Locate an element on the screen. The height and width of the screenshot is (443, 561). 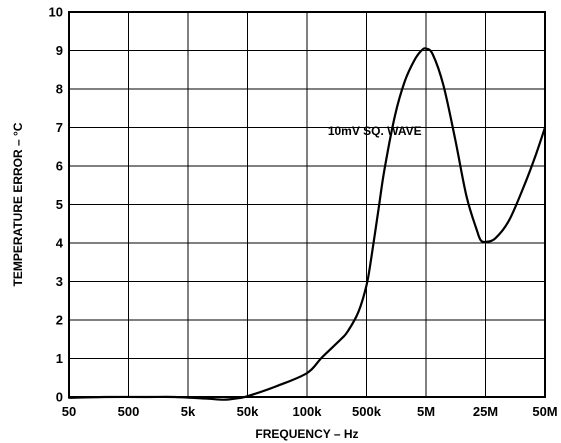
x-axis-title: FREQUENCY – Hz is located at coordinates (306, 434).